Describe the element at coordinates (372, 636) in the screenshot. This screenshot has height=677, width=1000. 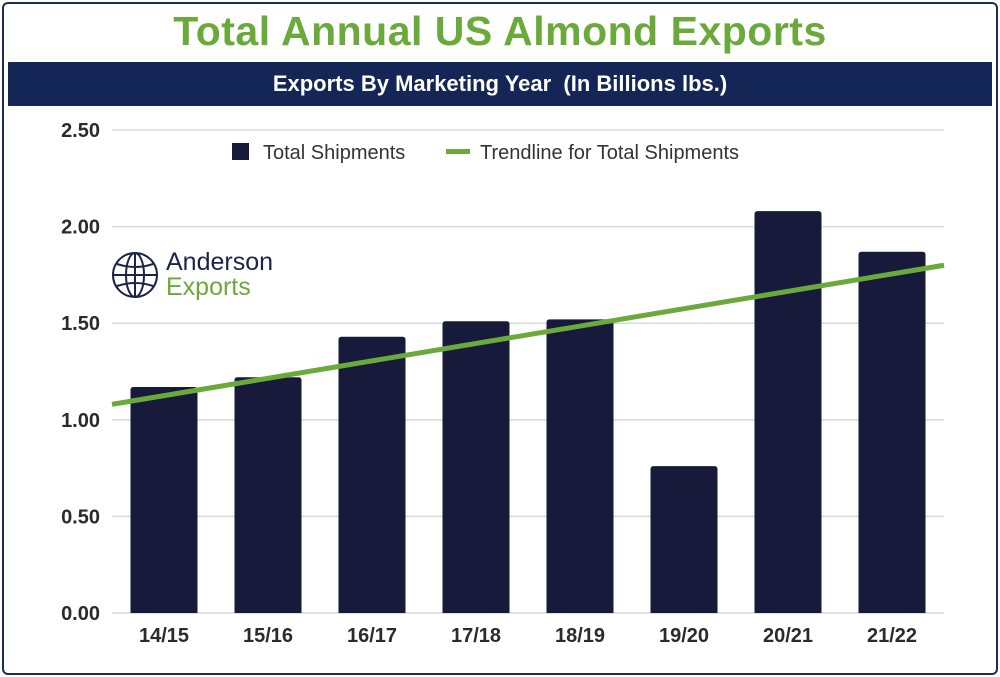
I see `x-tick-label: 16/17` at that location.